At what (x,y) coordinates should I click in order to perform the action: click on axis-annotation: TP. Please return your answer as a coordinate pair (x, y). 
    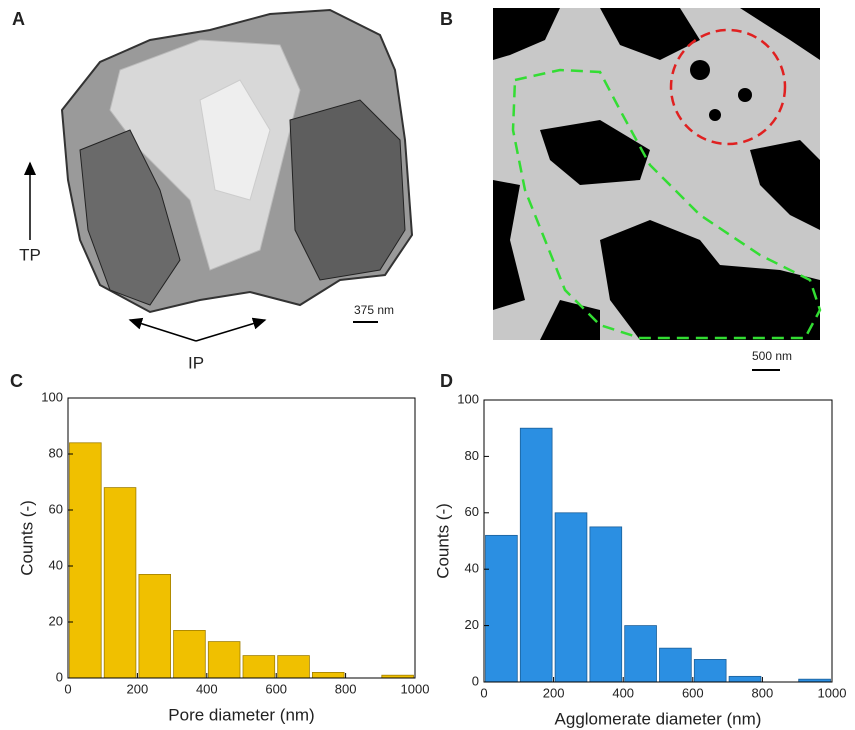
    Looking at the image, I should click on (30, 254).